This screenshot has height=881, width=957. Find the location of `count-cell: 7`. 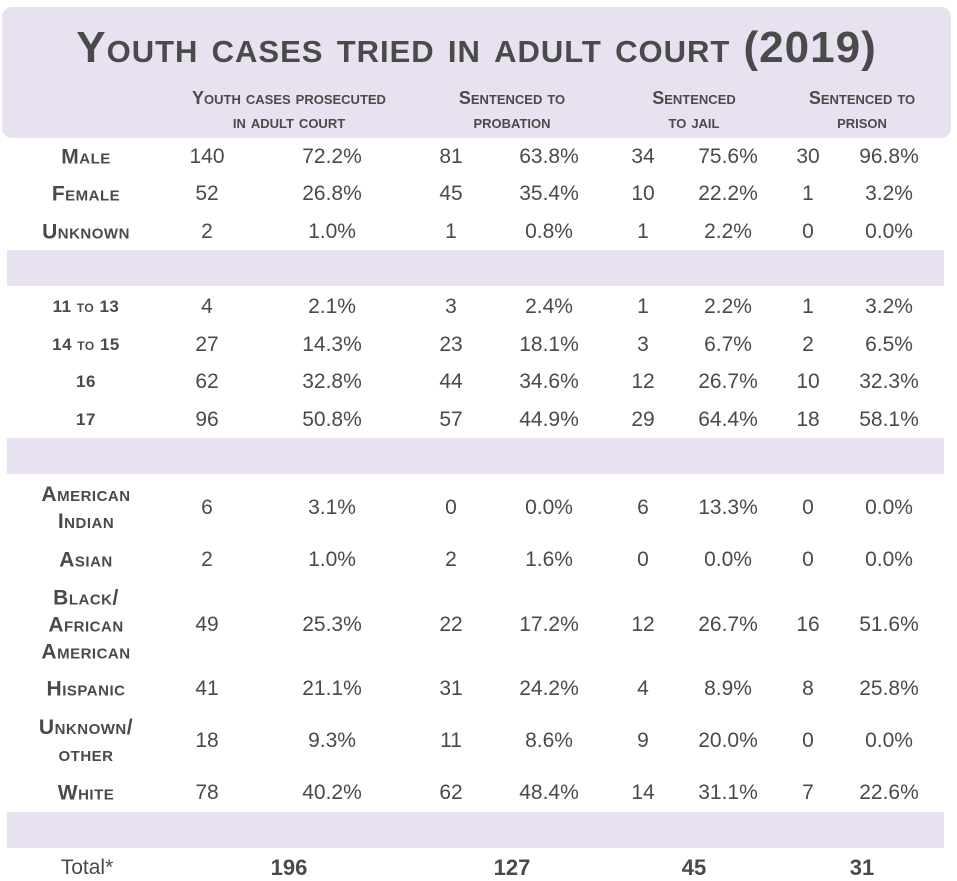

count-cell: 7 is located at coordinates (808, 792).